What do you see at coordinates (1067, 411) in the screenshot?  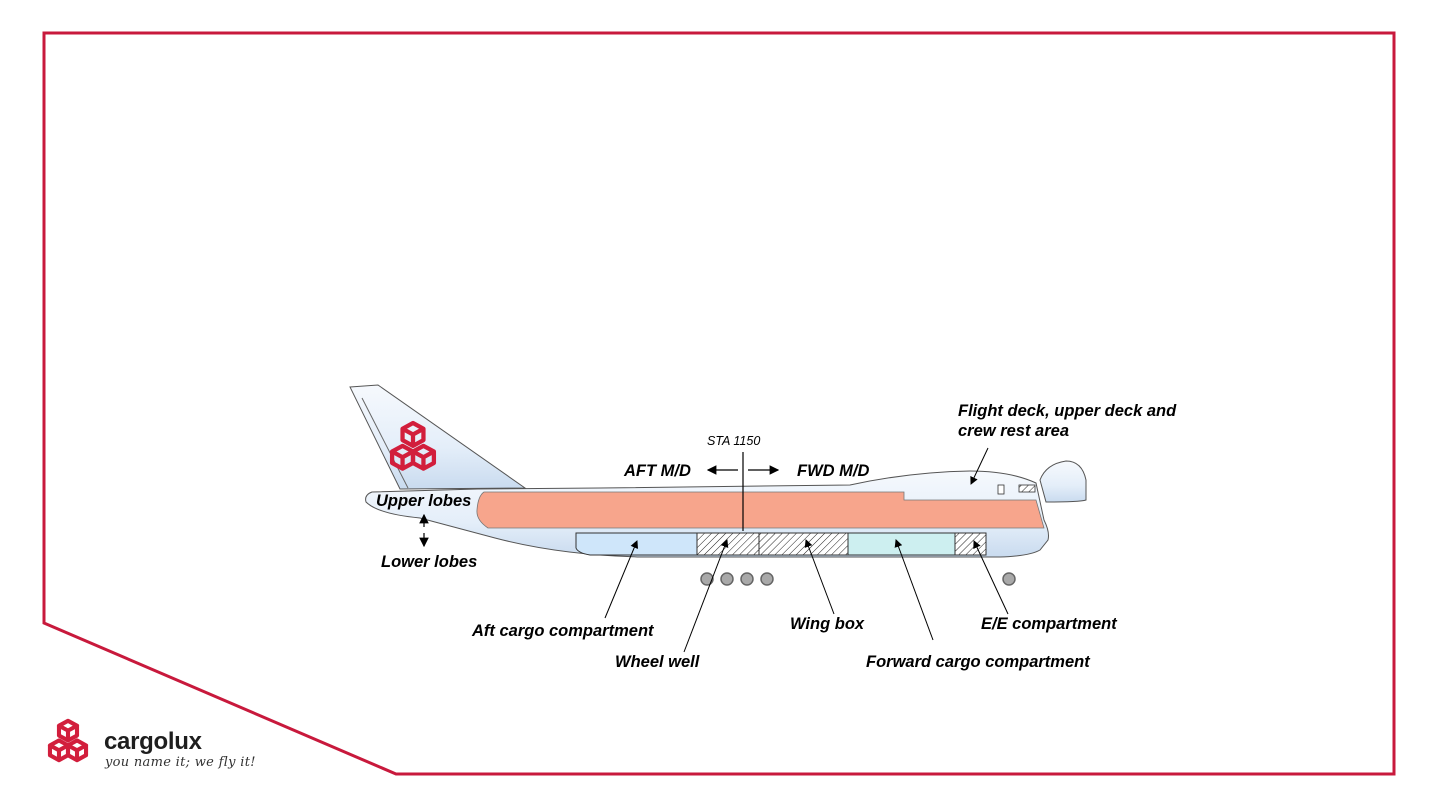 I see `flight-deck-label: Flight deck, upper deck and` at bounding box center [1067, 411].